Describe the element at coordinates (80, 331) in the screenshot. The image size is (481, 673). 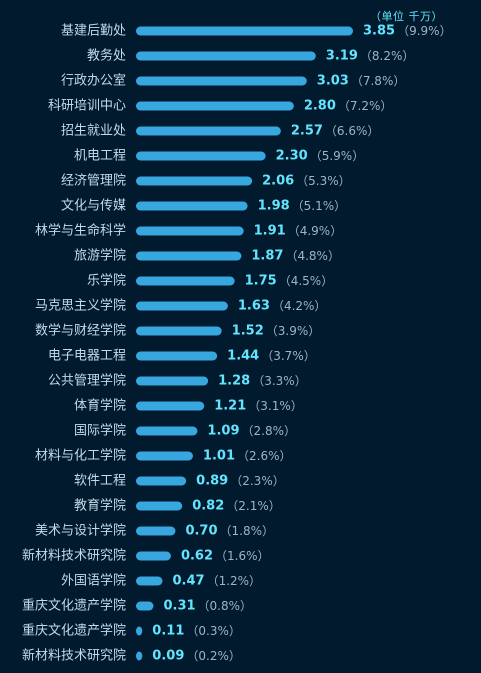
I see `category-label: 数学与财经学院` at that location.